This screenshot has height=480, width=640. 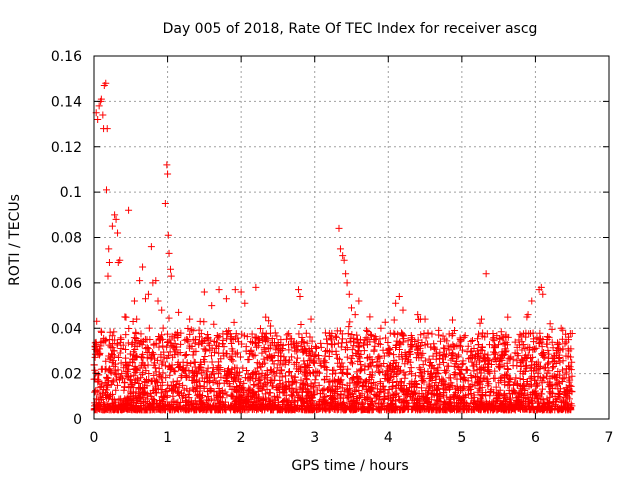 I want to click on x-tick-label: 3, so click(x=314, y=438).